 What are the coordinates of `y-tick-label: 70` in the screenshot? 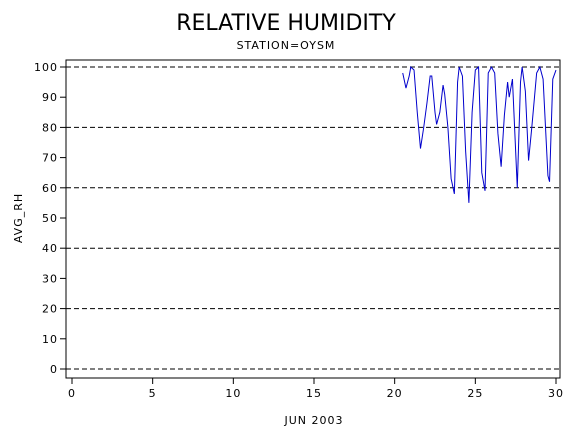 It's located at (50, 158).